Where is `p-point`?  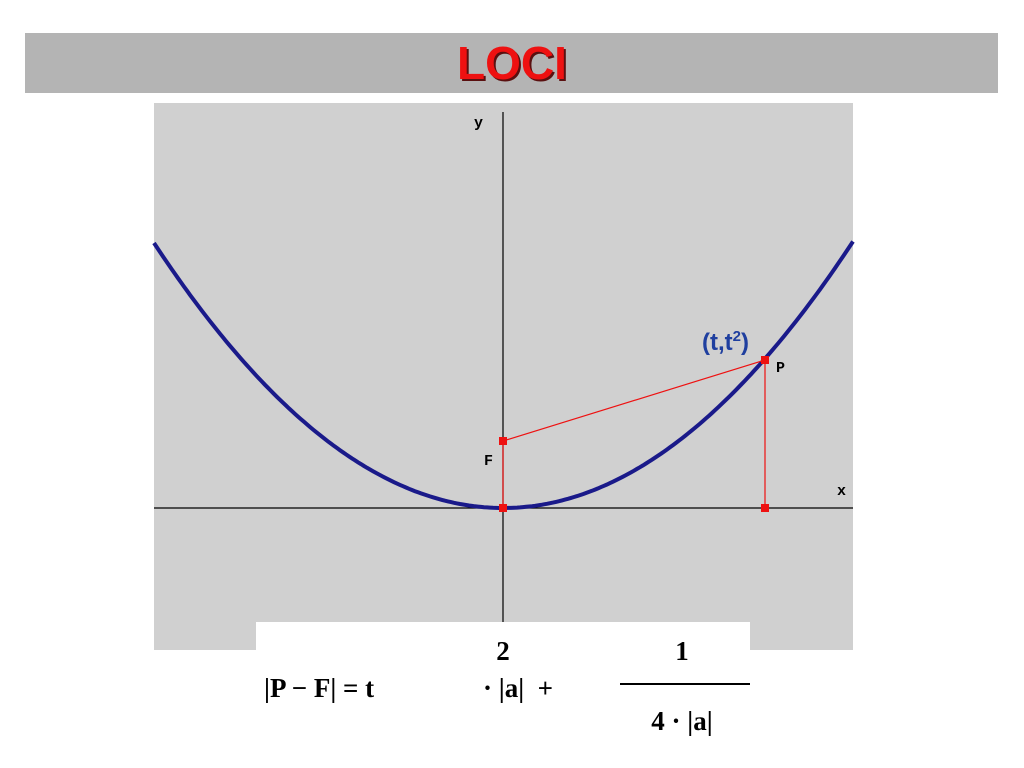 p-point is located at coordinates (765, 360).